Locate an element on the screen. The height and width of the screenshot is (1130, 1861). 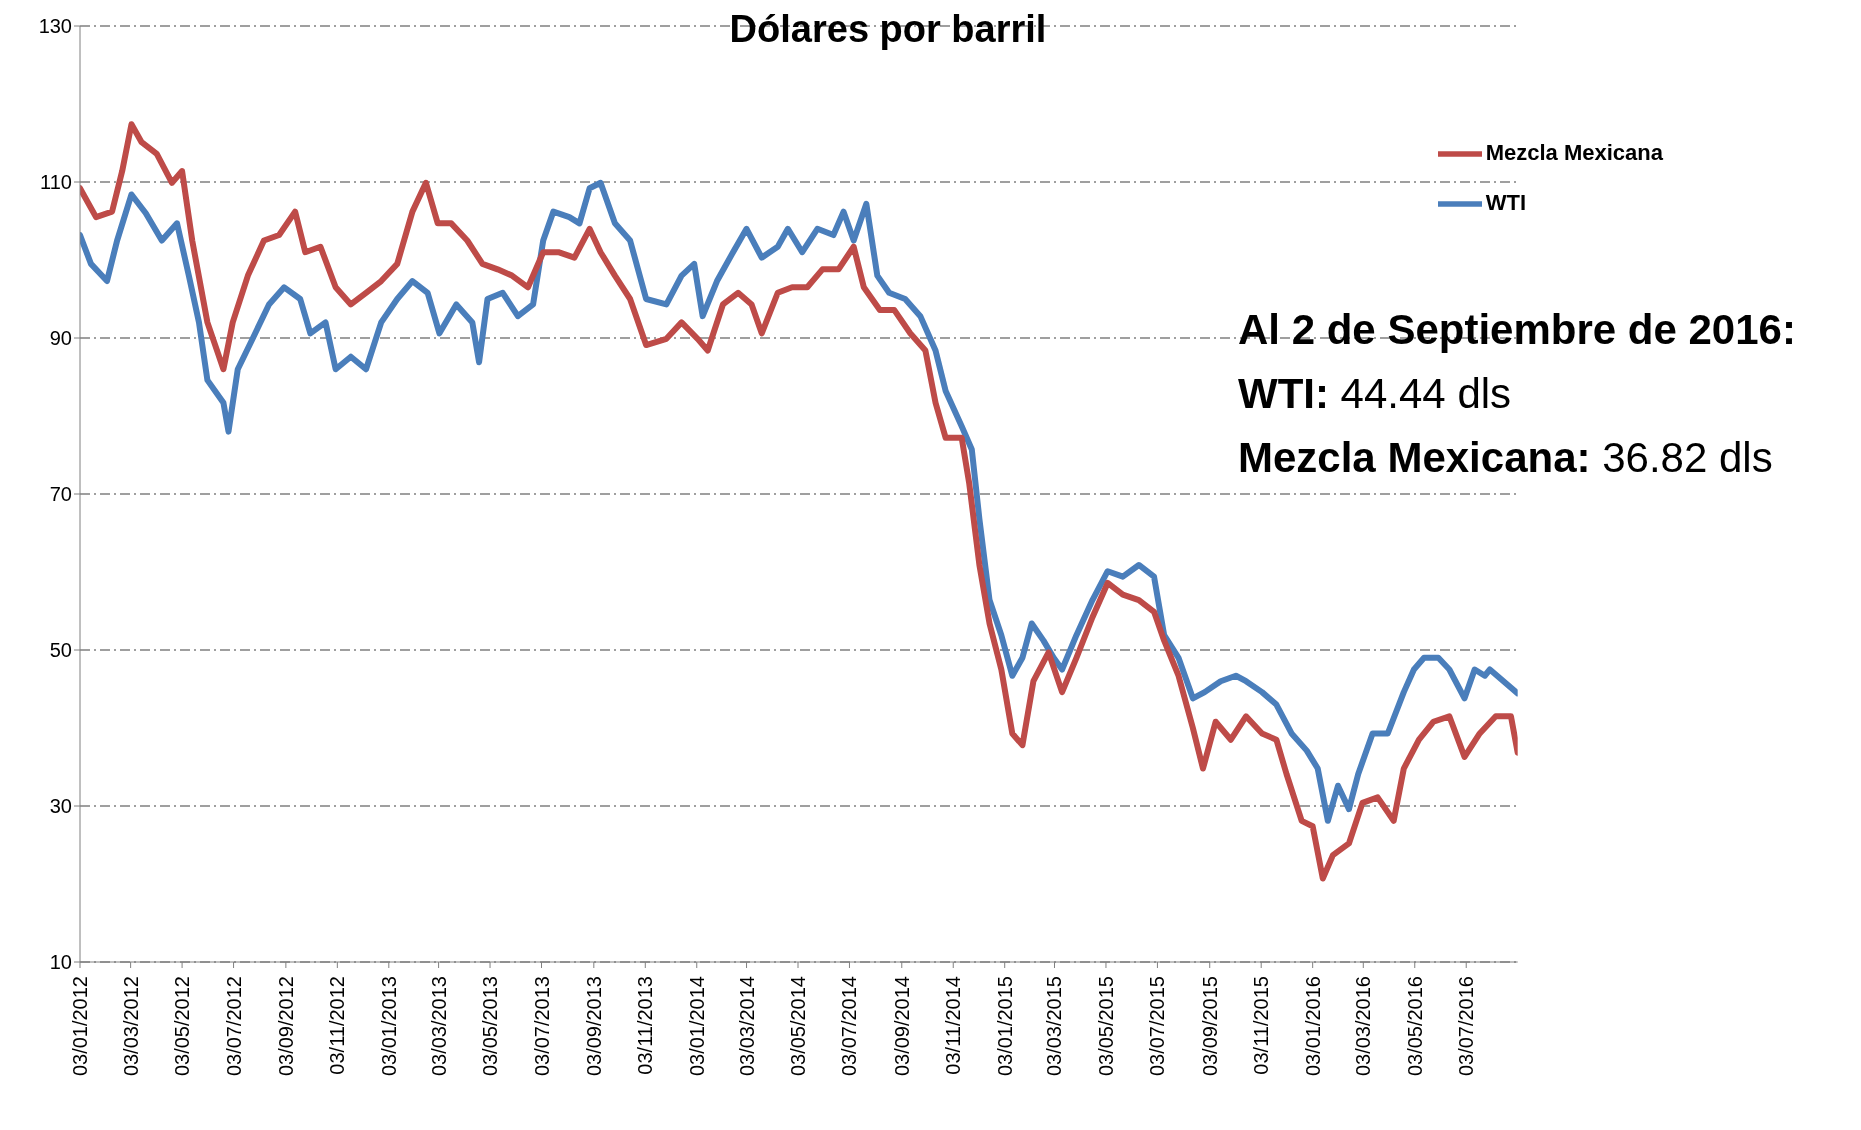
x-tick-label: 03/03/2015 is located at coordinates (1054, 1026).